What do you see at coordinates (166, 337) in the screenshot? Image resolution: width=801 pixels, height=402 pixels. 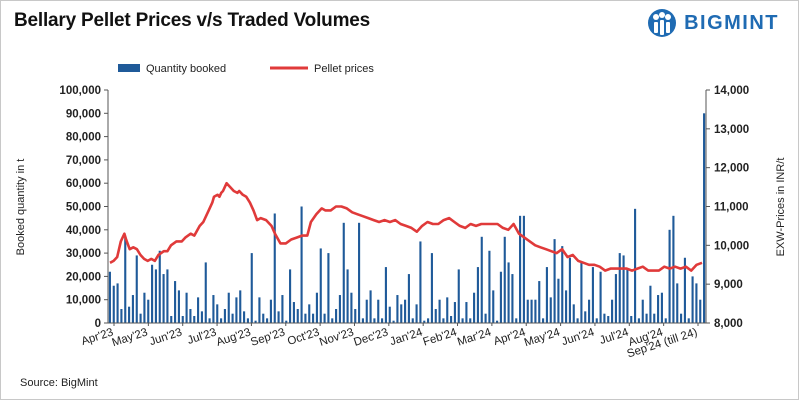 I see `x-tick-label: Jun'23` at bounding box center [166, 337].